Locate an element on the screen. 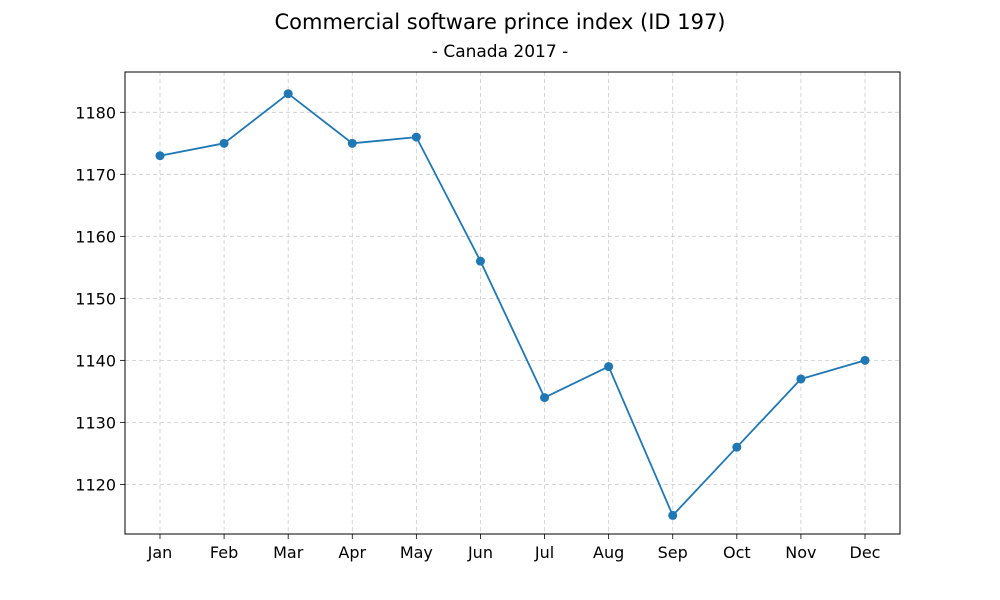 This screenshot has height=600, width=1000. x-tick-label: Aug is located at coordinates (608, 552).